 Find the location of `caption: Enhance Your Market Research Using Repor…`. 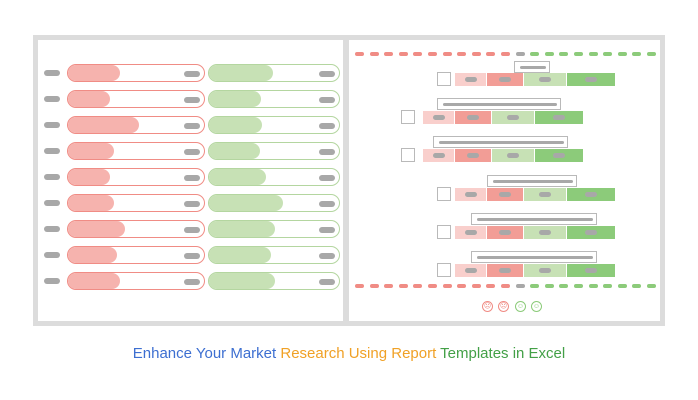

caption: Enhance Your Market Research Using Repor… is located at coordinates (349, 353).